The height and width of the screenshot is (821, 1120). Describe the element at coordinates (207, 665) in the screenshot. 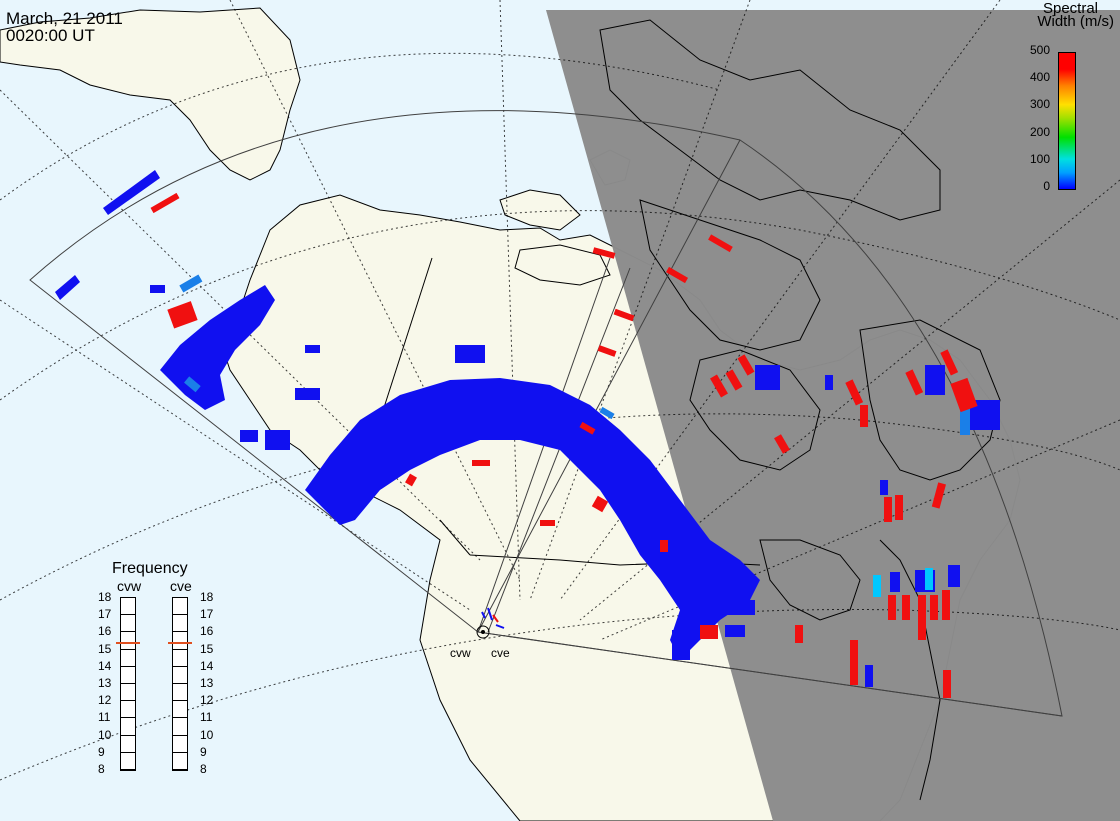

I see `freq-tick-right-14: 14` at that location.